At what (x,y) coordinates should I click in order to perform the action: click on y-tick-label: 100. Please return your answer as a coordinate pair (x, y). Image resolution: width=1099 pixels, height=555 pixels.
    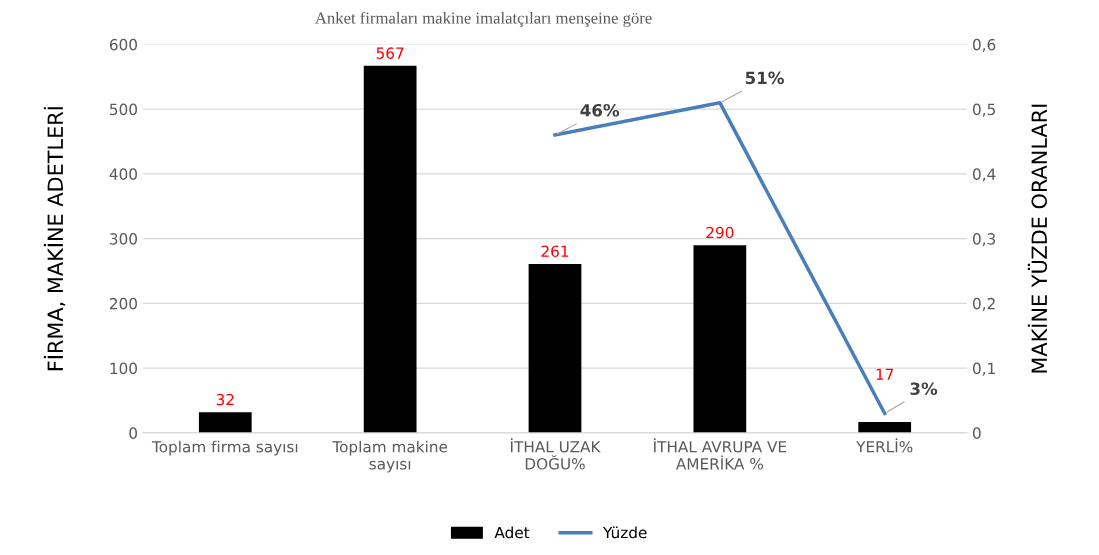
    Looking at the image, I should click on (123, 368).